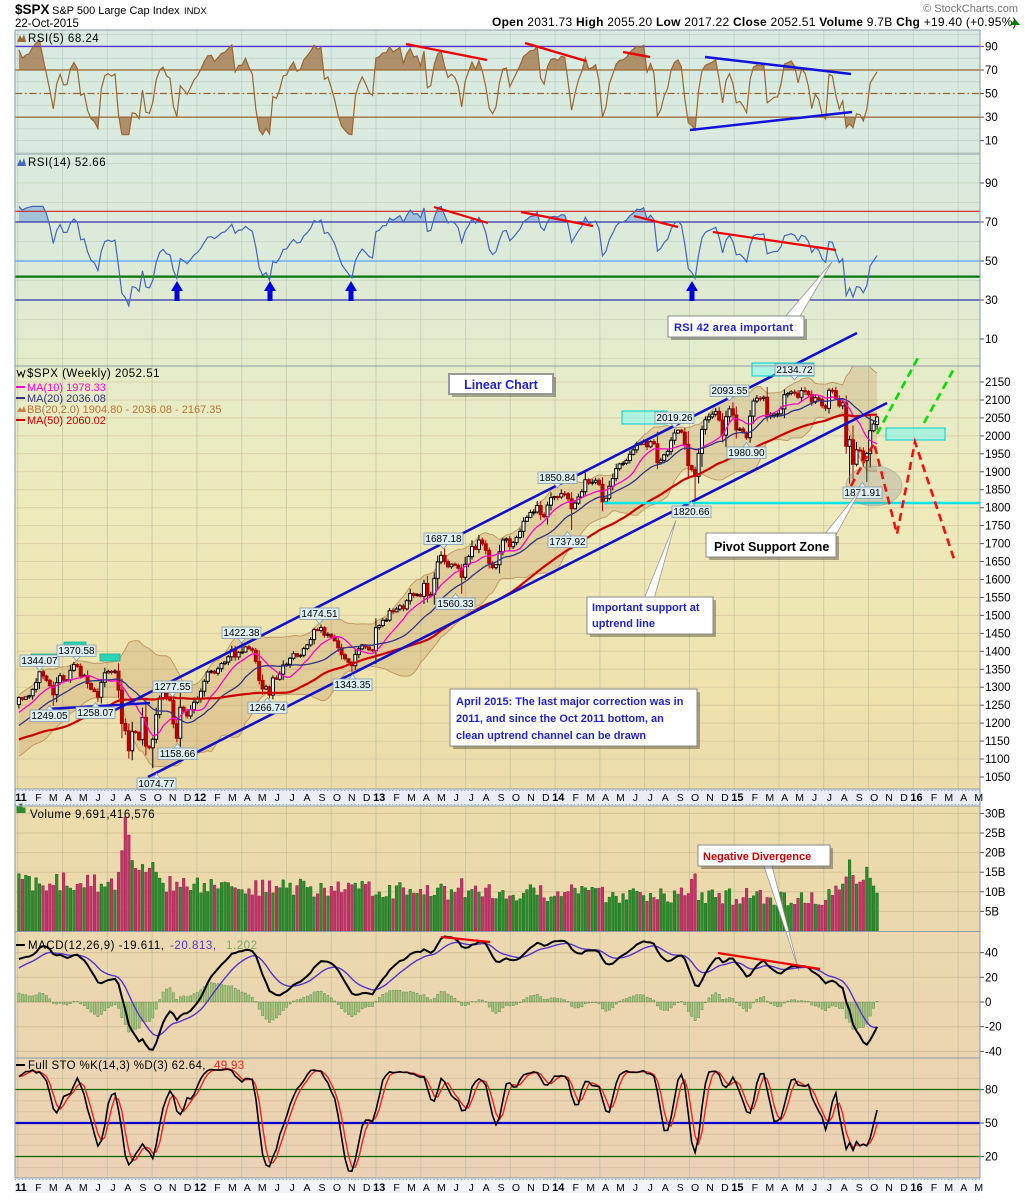  What do you see at coordinates (172, 687) in the screenshot?
I see `svg-text: 1277.55` at bounding box center [172, 687].